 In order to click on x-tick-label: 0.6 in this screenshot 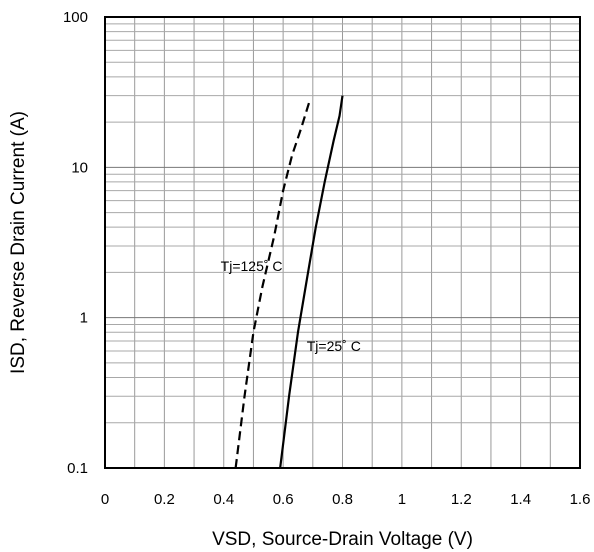, I will do `click(283, 499)`.